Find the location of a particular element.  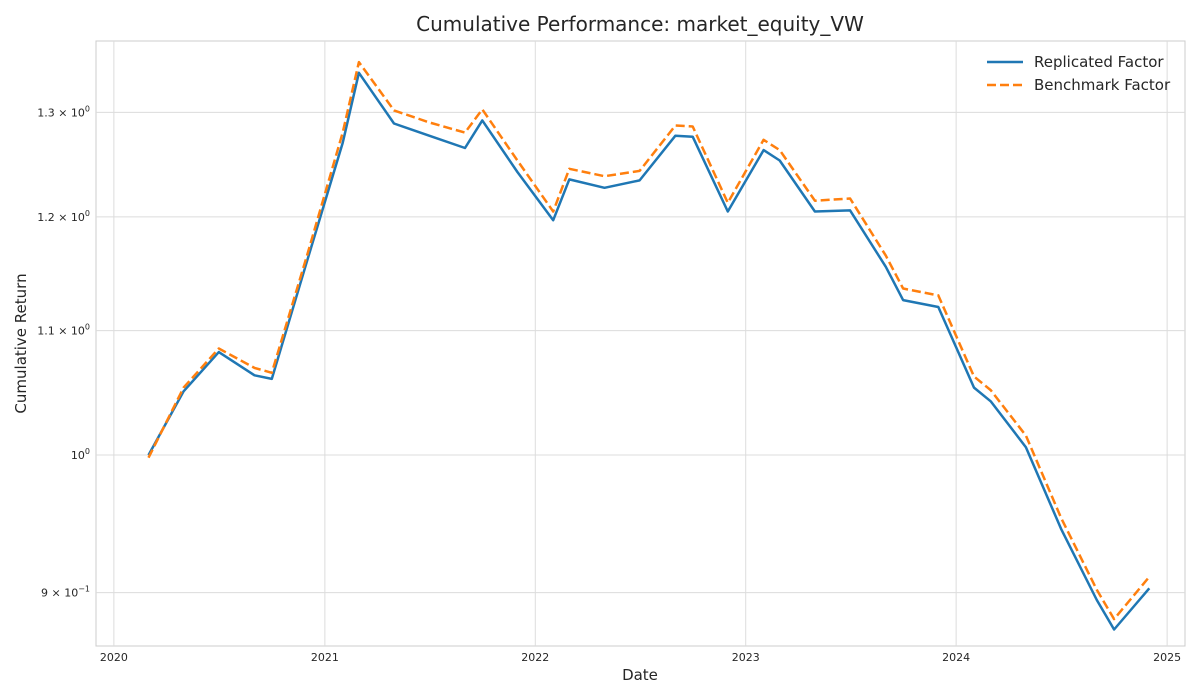

x-tick-label: 2025 is located at coordinates (1167, 657).